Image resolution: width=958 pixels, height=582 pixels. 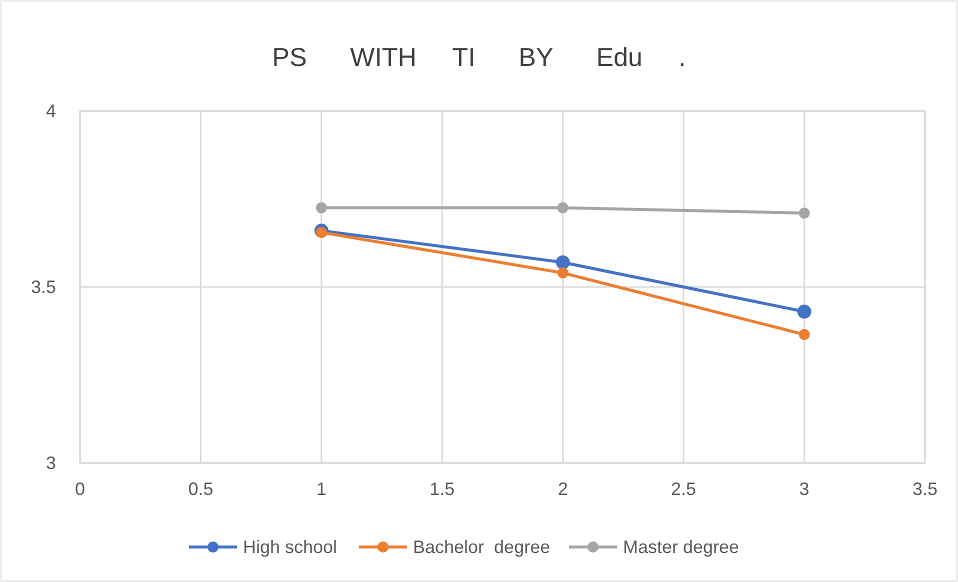 What do you see at coordinates (51, 463) in the screenshot?
I see `y-tick-label: 3` at bounding box center [51, 463].